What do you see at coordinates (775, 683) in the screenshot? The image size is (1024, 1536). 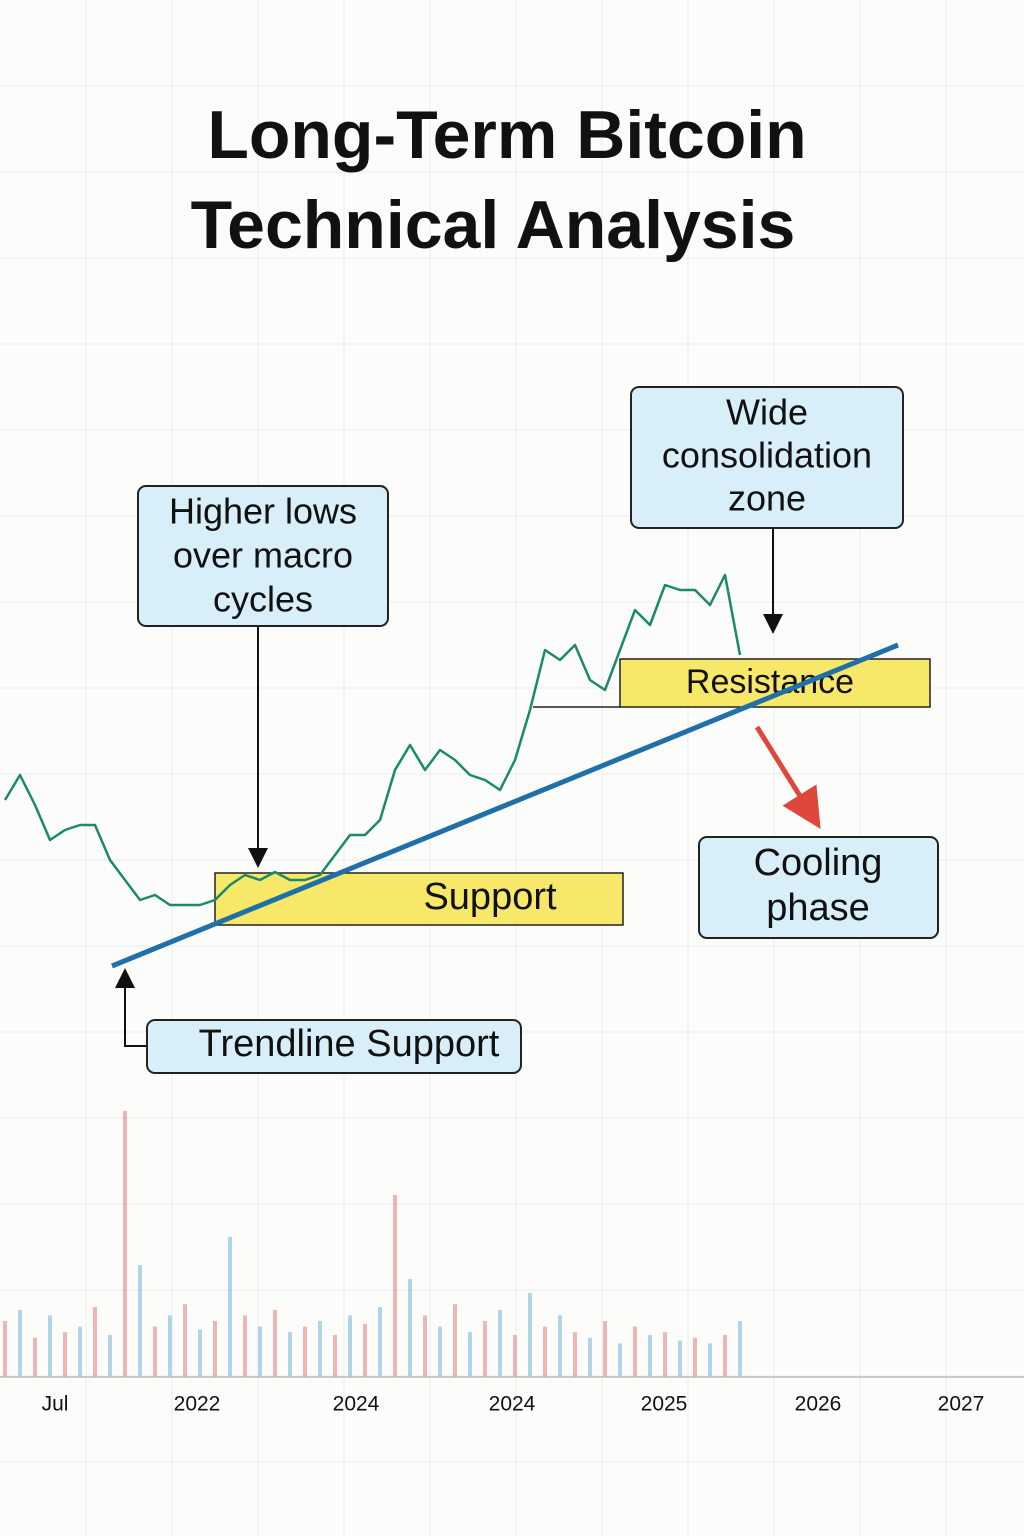 I see `resistance-zone` at bounding box center [775, 683].